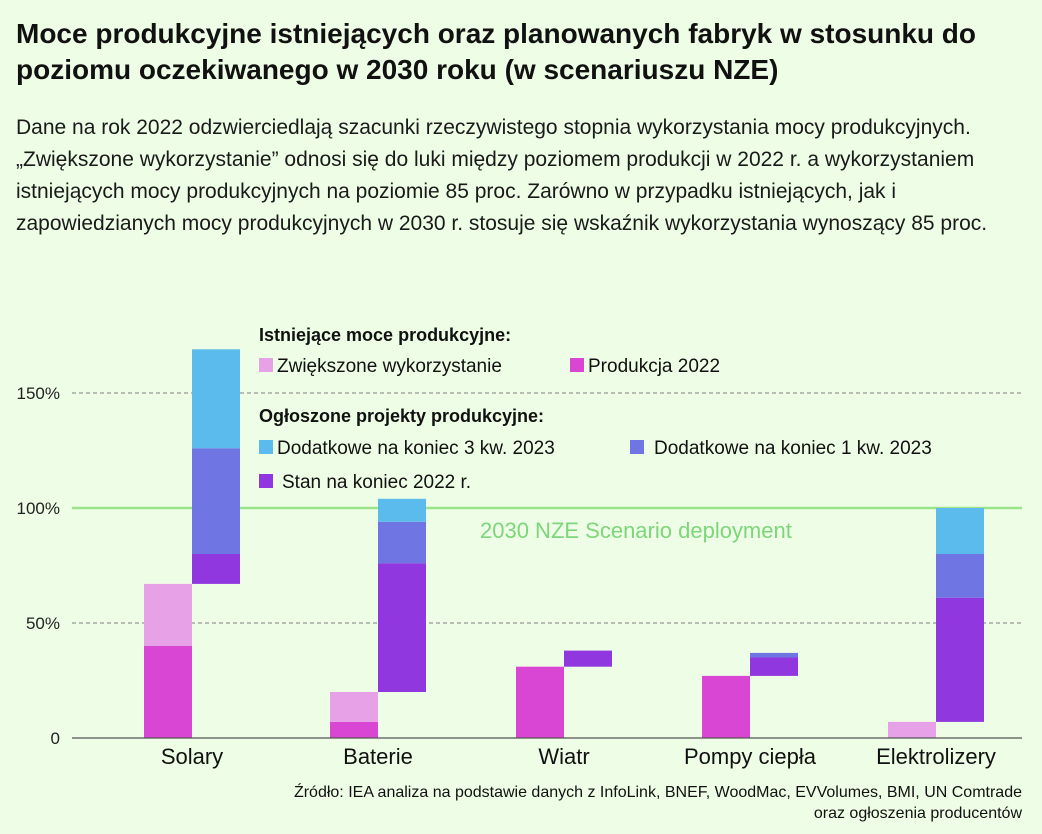  Describe the element at coordinates (936, 756) in the screenshot. I see `x-category-label: Elektrolizery` at that location.